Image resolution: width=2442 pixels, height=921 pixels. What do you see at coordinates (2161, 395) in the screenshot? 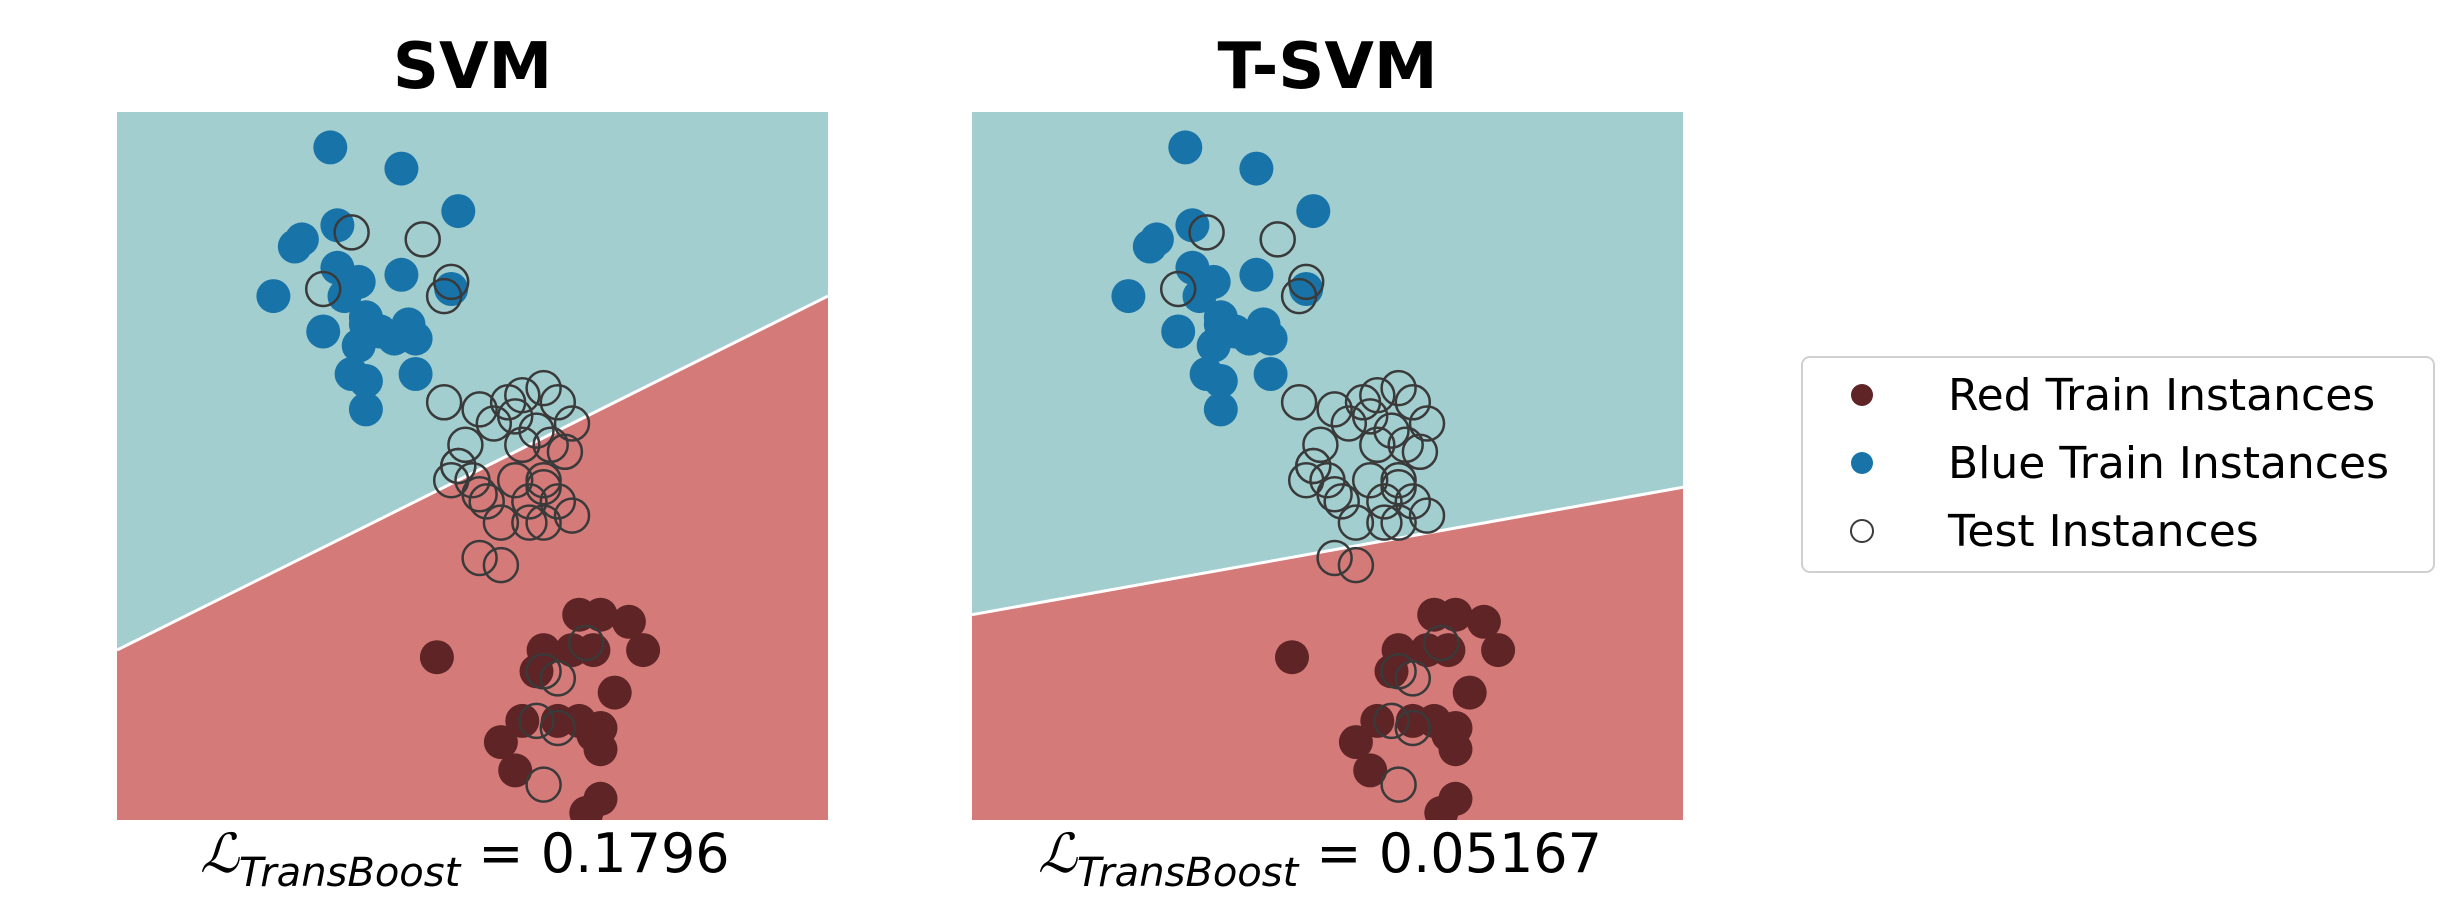
I see `legend-label: Red Train Instances` at bounding box center [2161, 395].